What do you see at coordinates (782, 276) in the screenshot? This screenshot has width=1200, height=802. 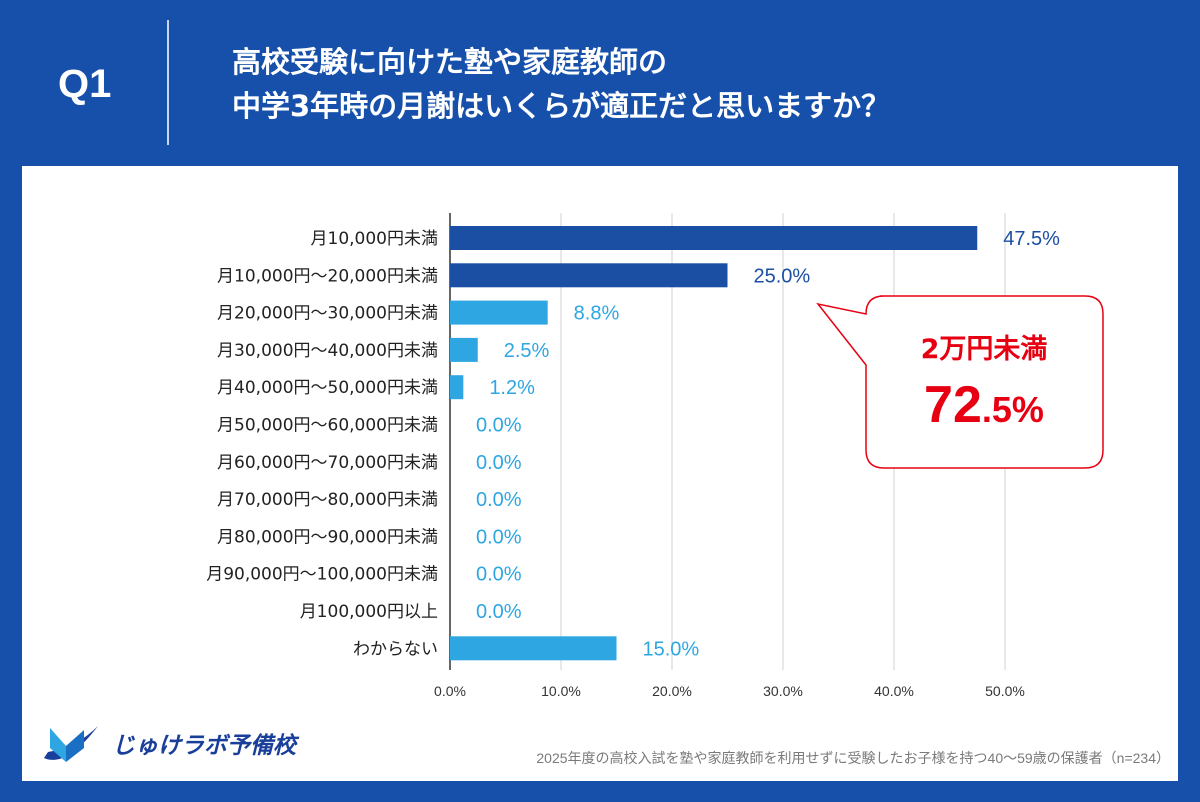 I see `value-label: 25.0%` at bounding box center [782, 276].